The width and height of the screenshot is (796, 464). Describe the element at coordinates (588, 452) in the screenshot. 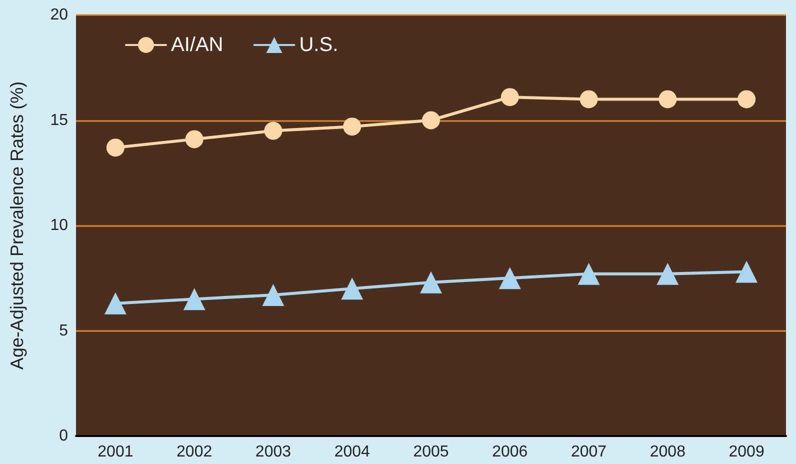

I see `x-tick-label: 2007` at that location.